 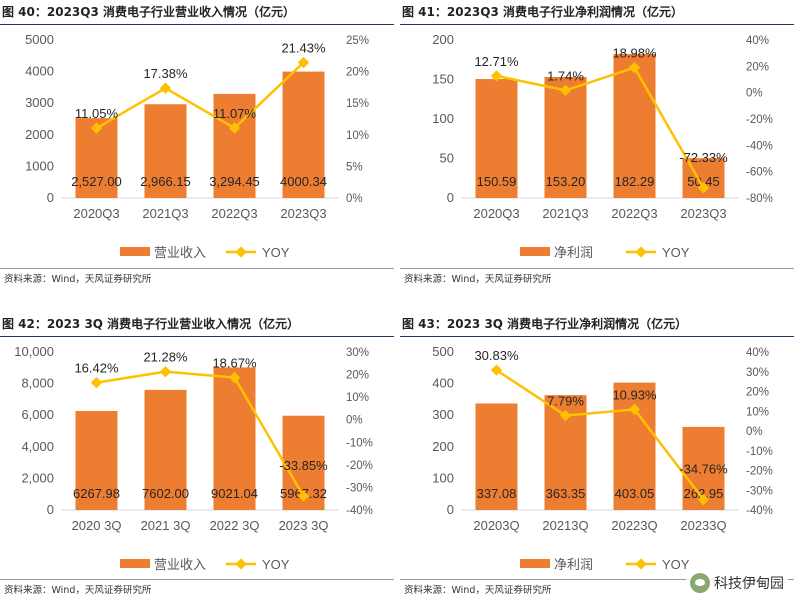 I want to click on y2-tick-label: 40%, so click(x=757, y=41).